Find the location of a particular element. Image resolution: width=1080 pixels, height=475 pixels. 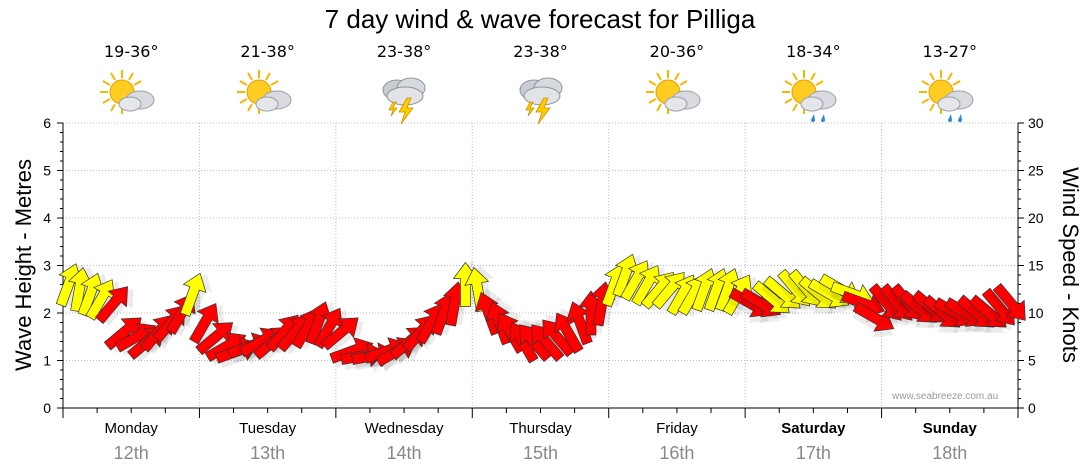

y-tick-label-right: 20 is located at coordinates (1036, 218).